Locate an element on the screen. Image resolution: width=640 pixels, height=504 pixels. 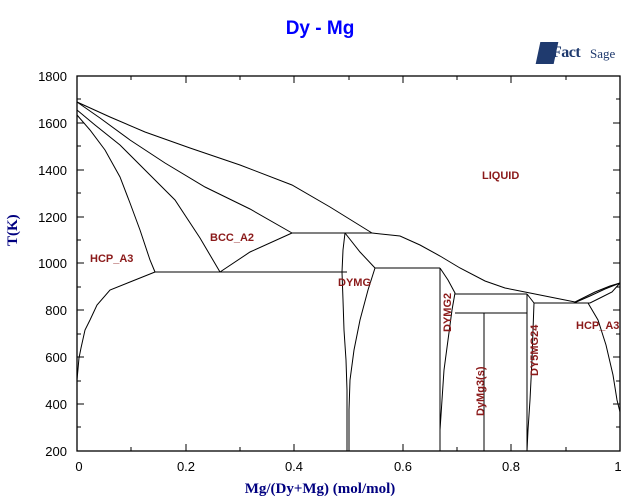
svg-text: 0.8 is located at coordinates (511, 466).